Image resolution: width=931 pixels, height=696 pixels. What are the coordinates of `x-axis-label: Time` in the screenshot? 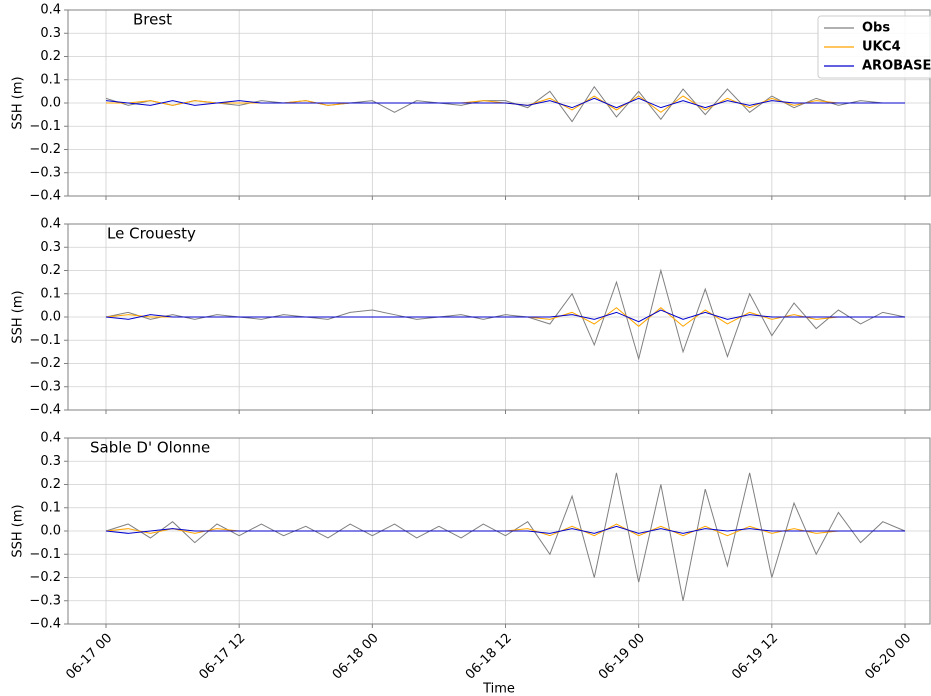 It's located at (498, 689).